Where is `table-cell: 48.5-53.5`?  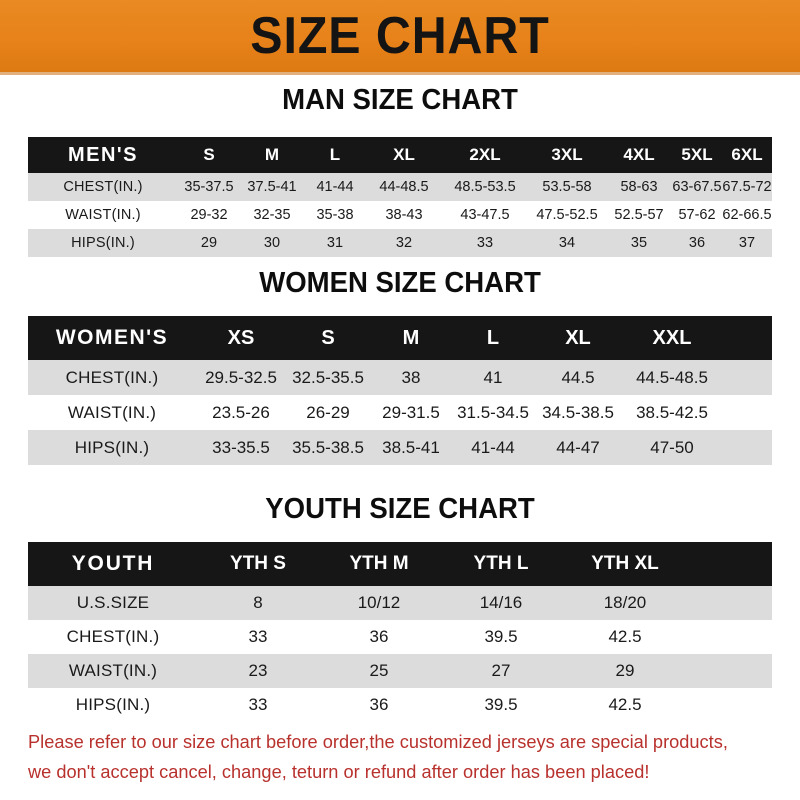 table-cell: 48.5-53.5 is located at coordinates (485, 187).